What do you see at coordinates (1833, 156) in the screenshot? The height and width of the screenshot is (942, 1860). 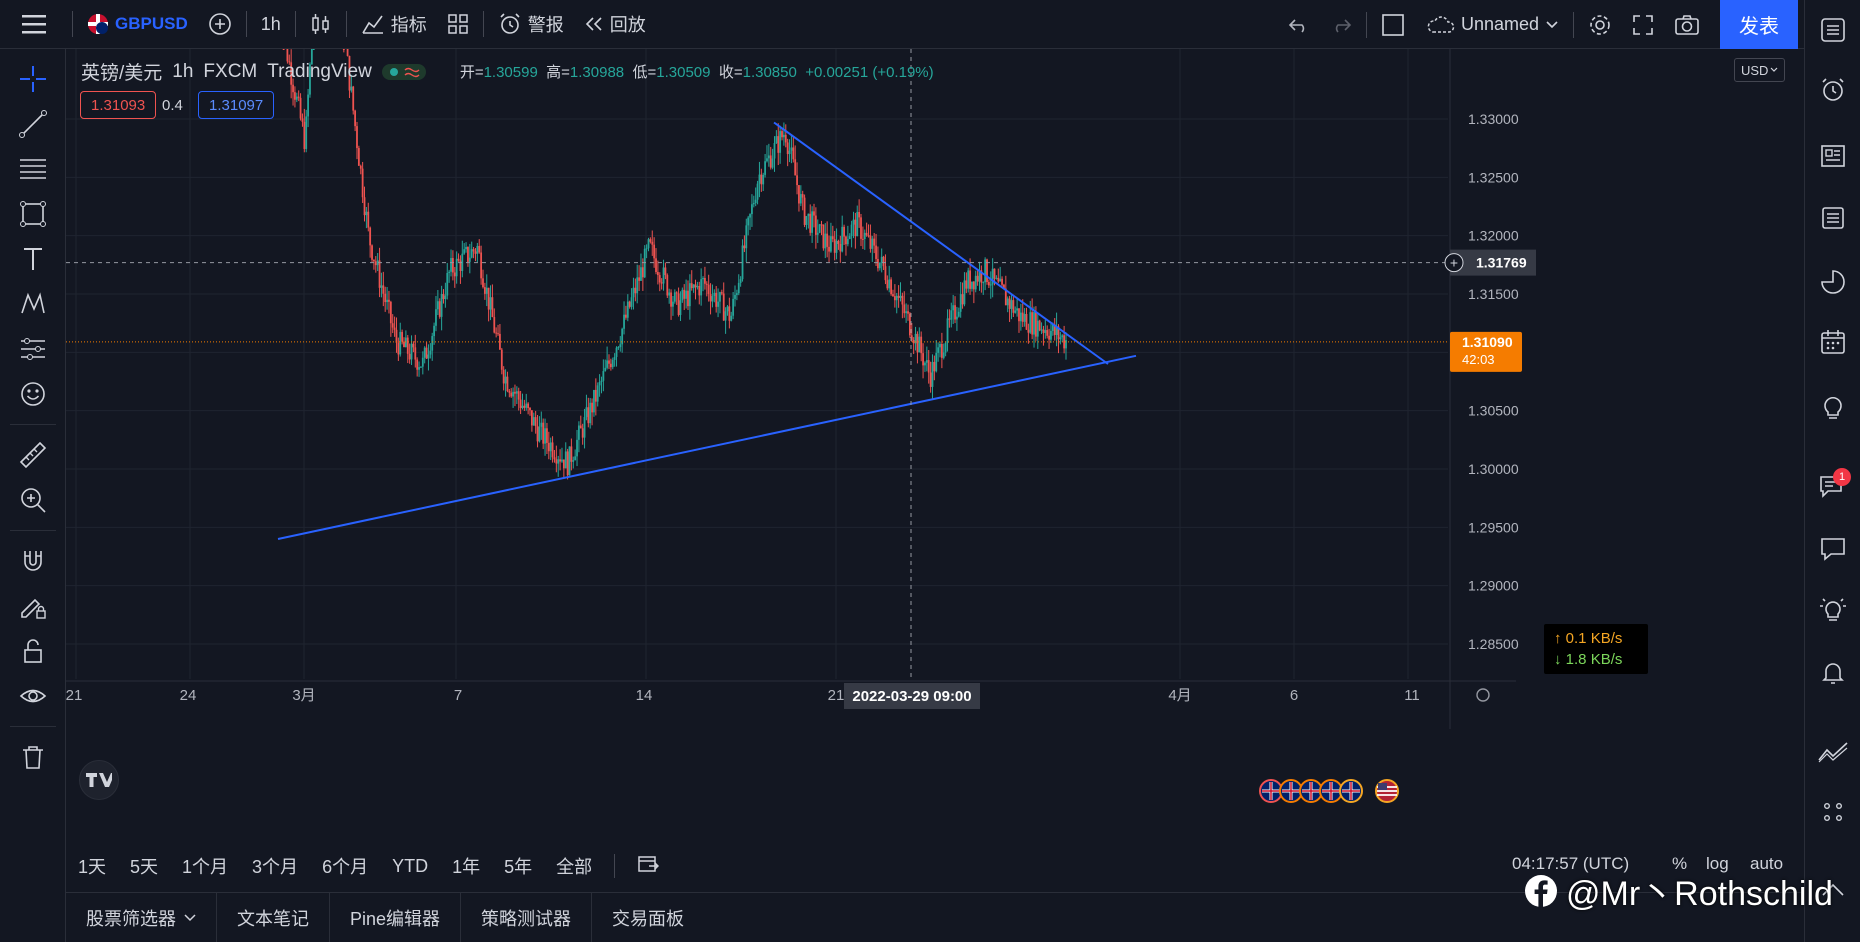 I see `news-button` at bounding box center [1833, 156].